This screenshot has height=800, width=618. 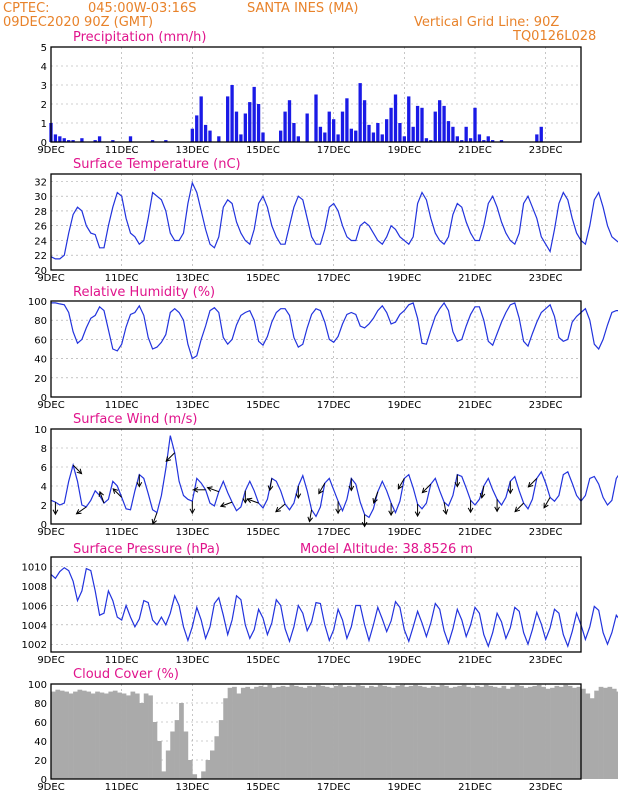 What do you see at coordinates (26, 8) in the screenshot?
I see `header-source: CPTEC:` at bounding box center [26, 8].